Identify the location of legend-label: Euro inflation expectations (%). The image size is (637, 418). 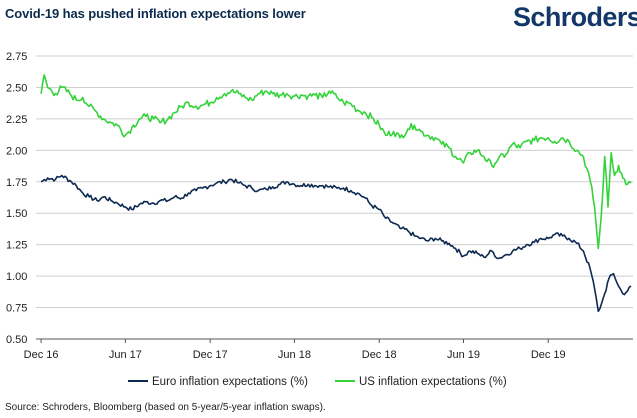
(230, 382).